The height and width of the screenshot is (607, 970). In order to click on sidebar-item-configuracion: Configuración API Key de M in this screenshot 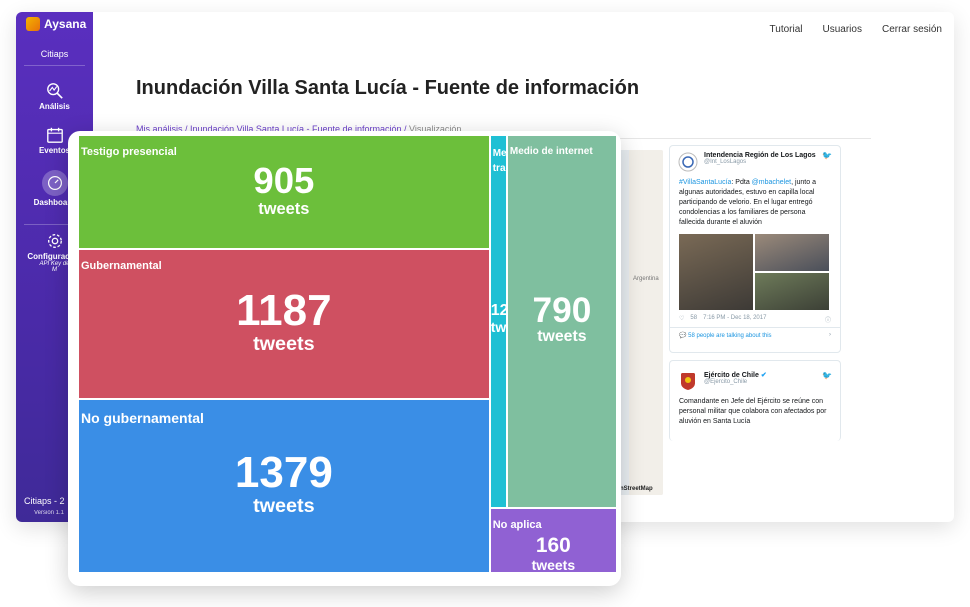, I will do `click(54, 252)`.